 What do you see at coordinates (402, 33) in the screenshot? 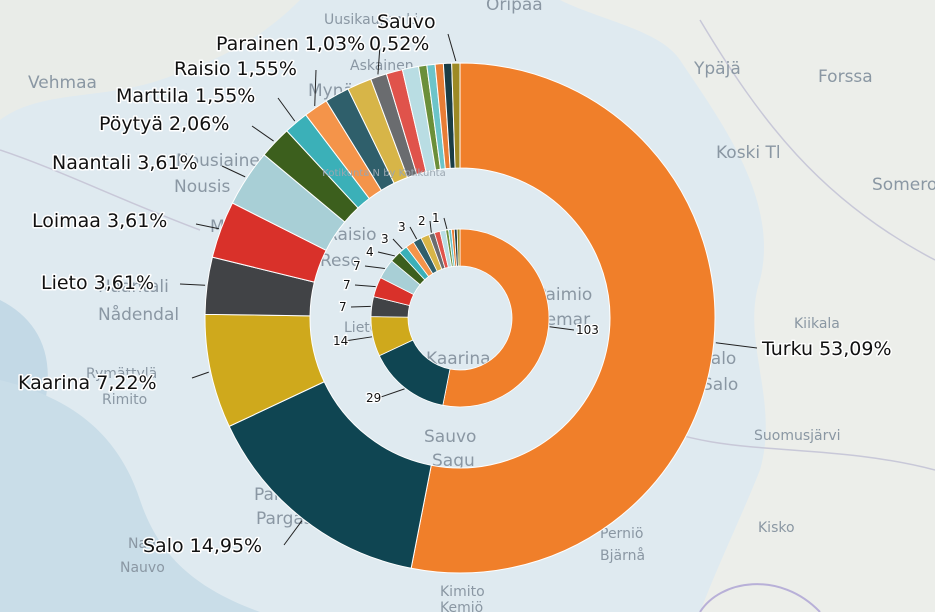
I see `outer-slice-label: Sauvo 0,52%` at bounding box center [402, 33].